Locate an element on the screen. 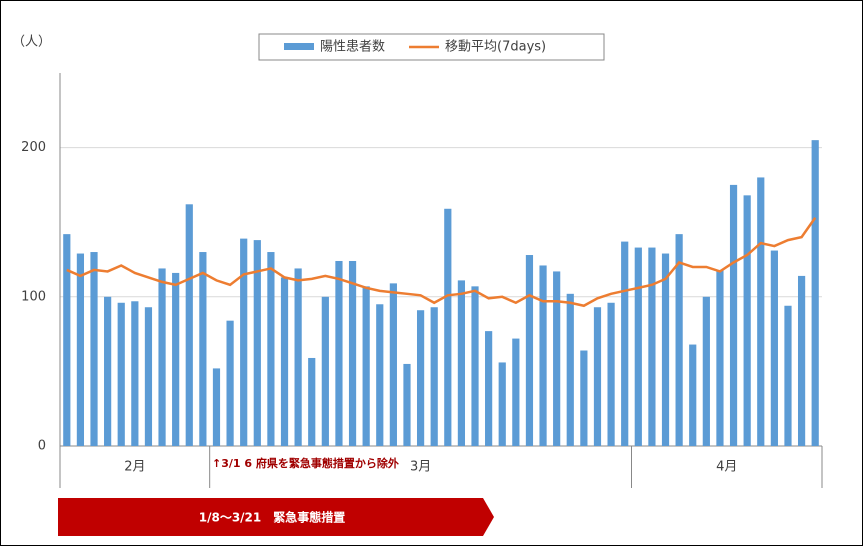 This screenshot has width=864, height=547. line is located at coordinates (441, 262).